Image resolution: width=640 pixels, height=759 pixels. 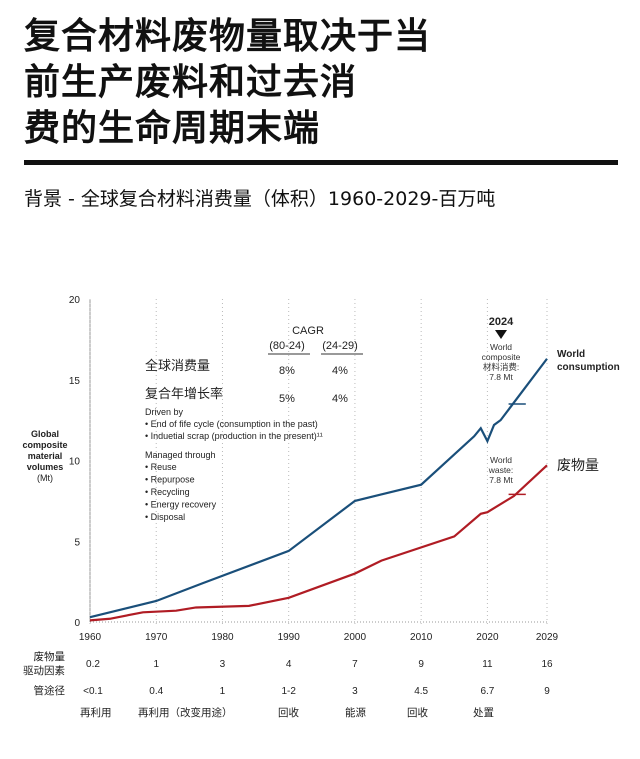 I want to click on cagr-col: (24-29), so click(x=339, y=346).